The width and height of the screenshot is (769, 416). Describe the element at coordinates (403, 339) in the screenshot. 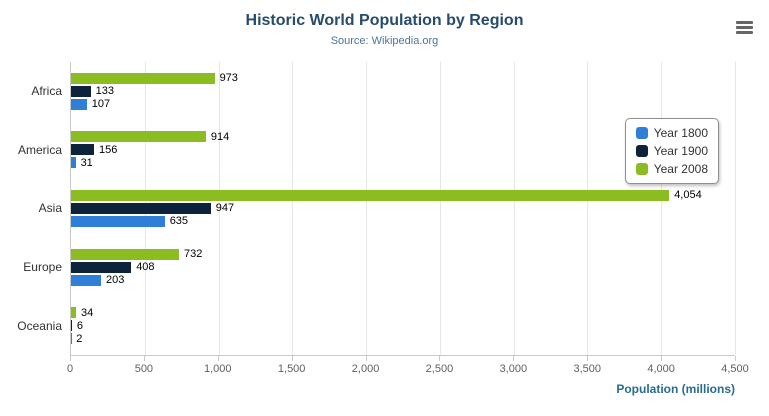

I see `bar-row: 2` at that location.